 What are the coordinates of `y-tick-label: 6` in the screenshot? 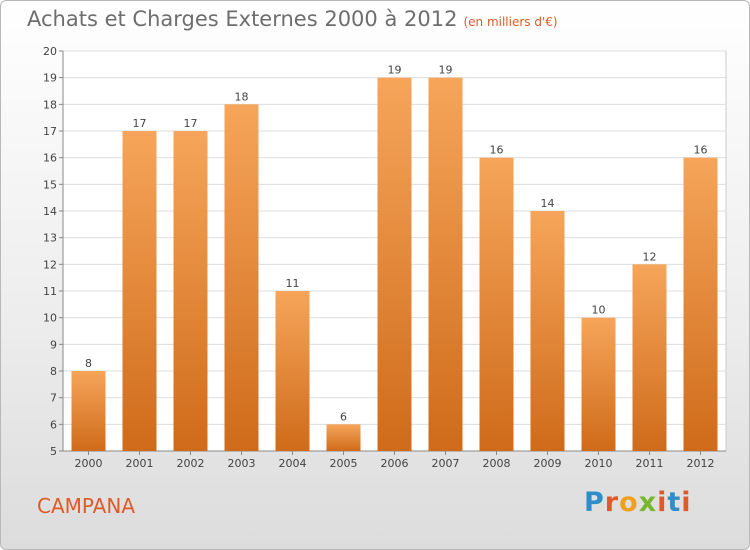 It's located at (53, 424).